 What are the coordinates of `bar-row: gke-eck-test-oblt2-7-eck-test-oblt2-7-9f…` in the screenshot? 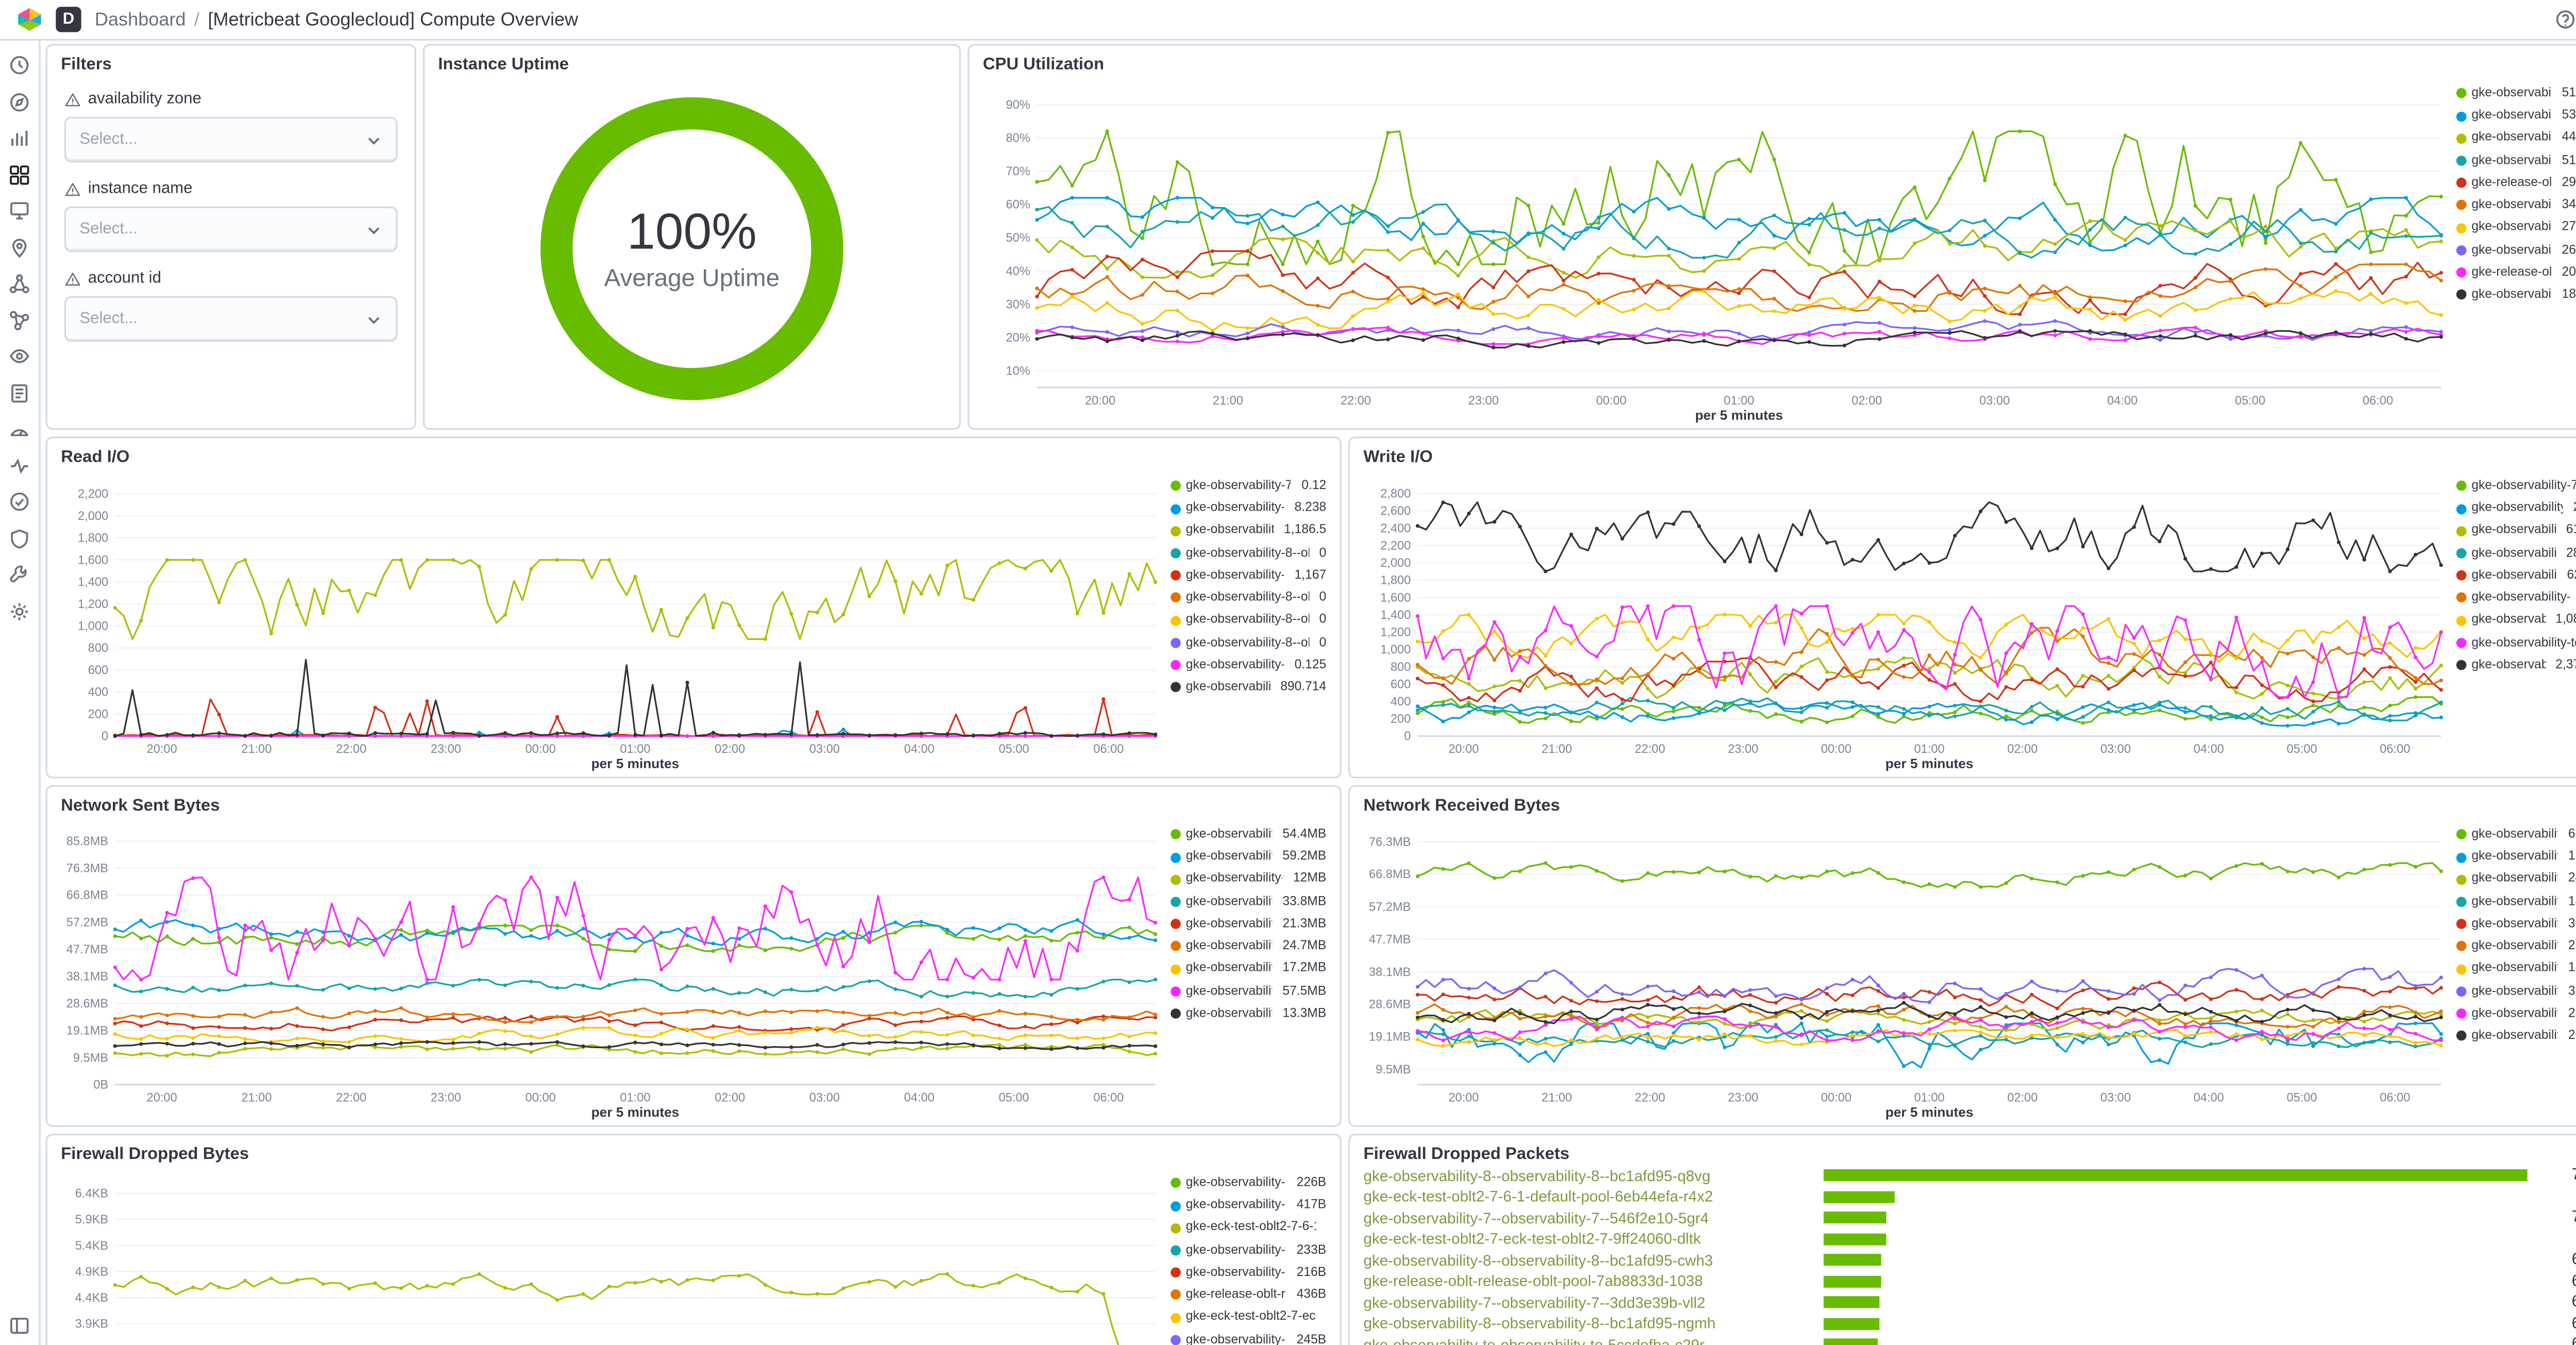 It's located at (1970, 1238).